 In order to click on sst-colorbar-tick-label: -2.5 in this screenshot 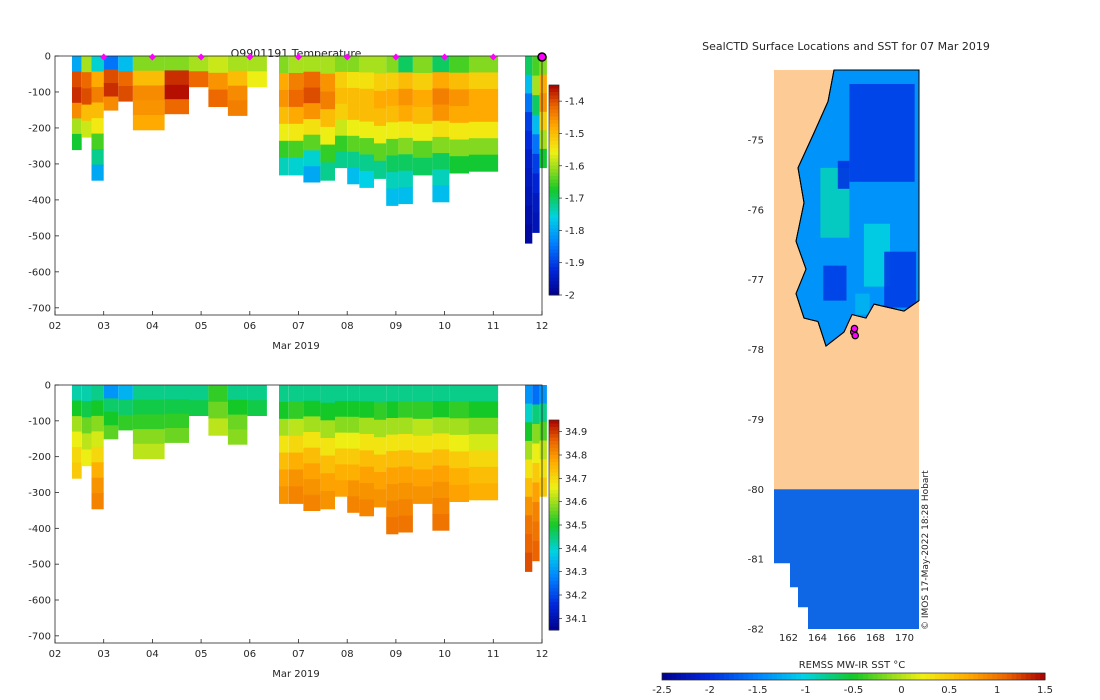, I will do `click(662, 690)`.